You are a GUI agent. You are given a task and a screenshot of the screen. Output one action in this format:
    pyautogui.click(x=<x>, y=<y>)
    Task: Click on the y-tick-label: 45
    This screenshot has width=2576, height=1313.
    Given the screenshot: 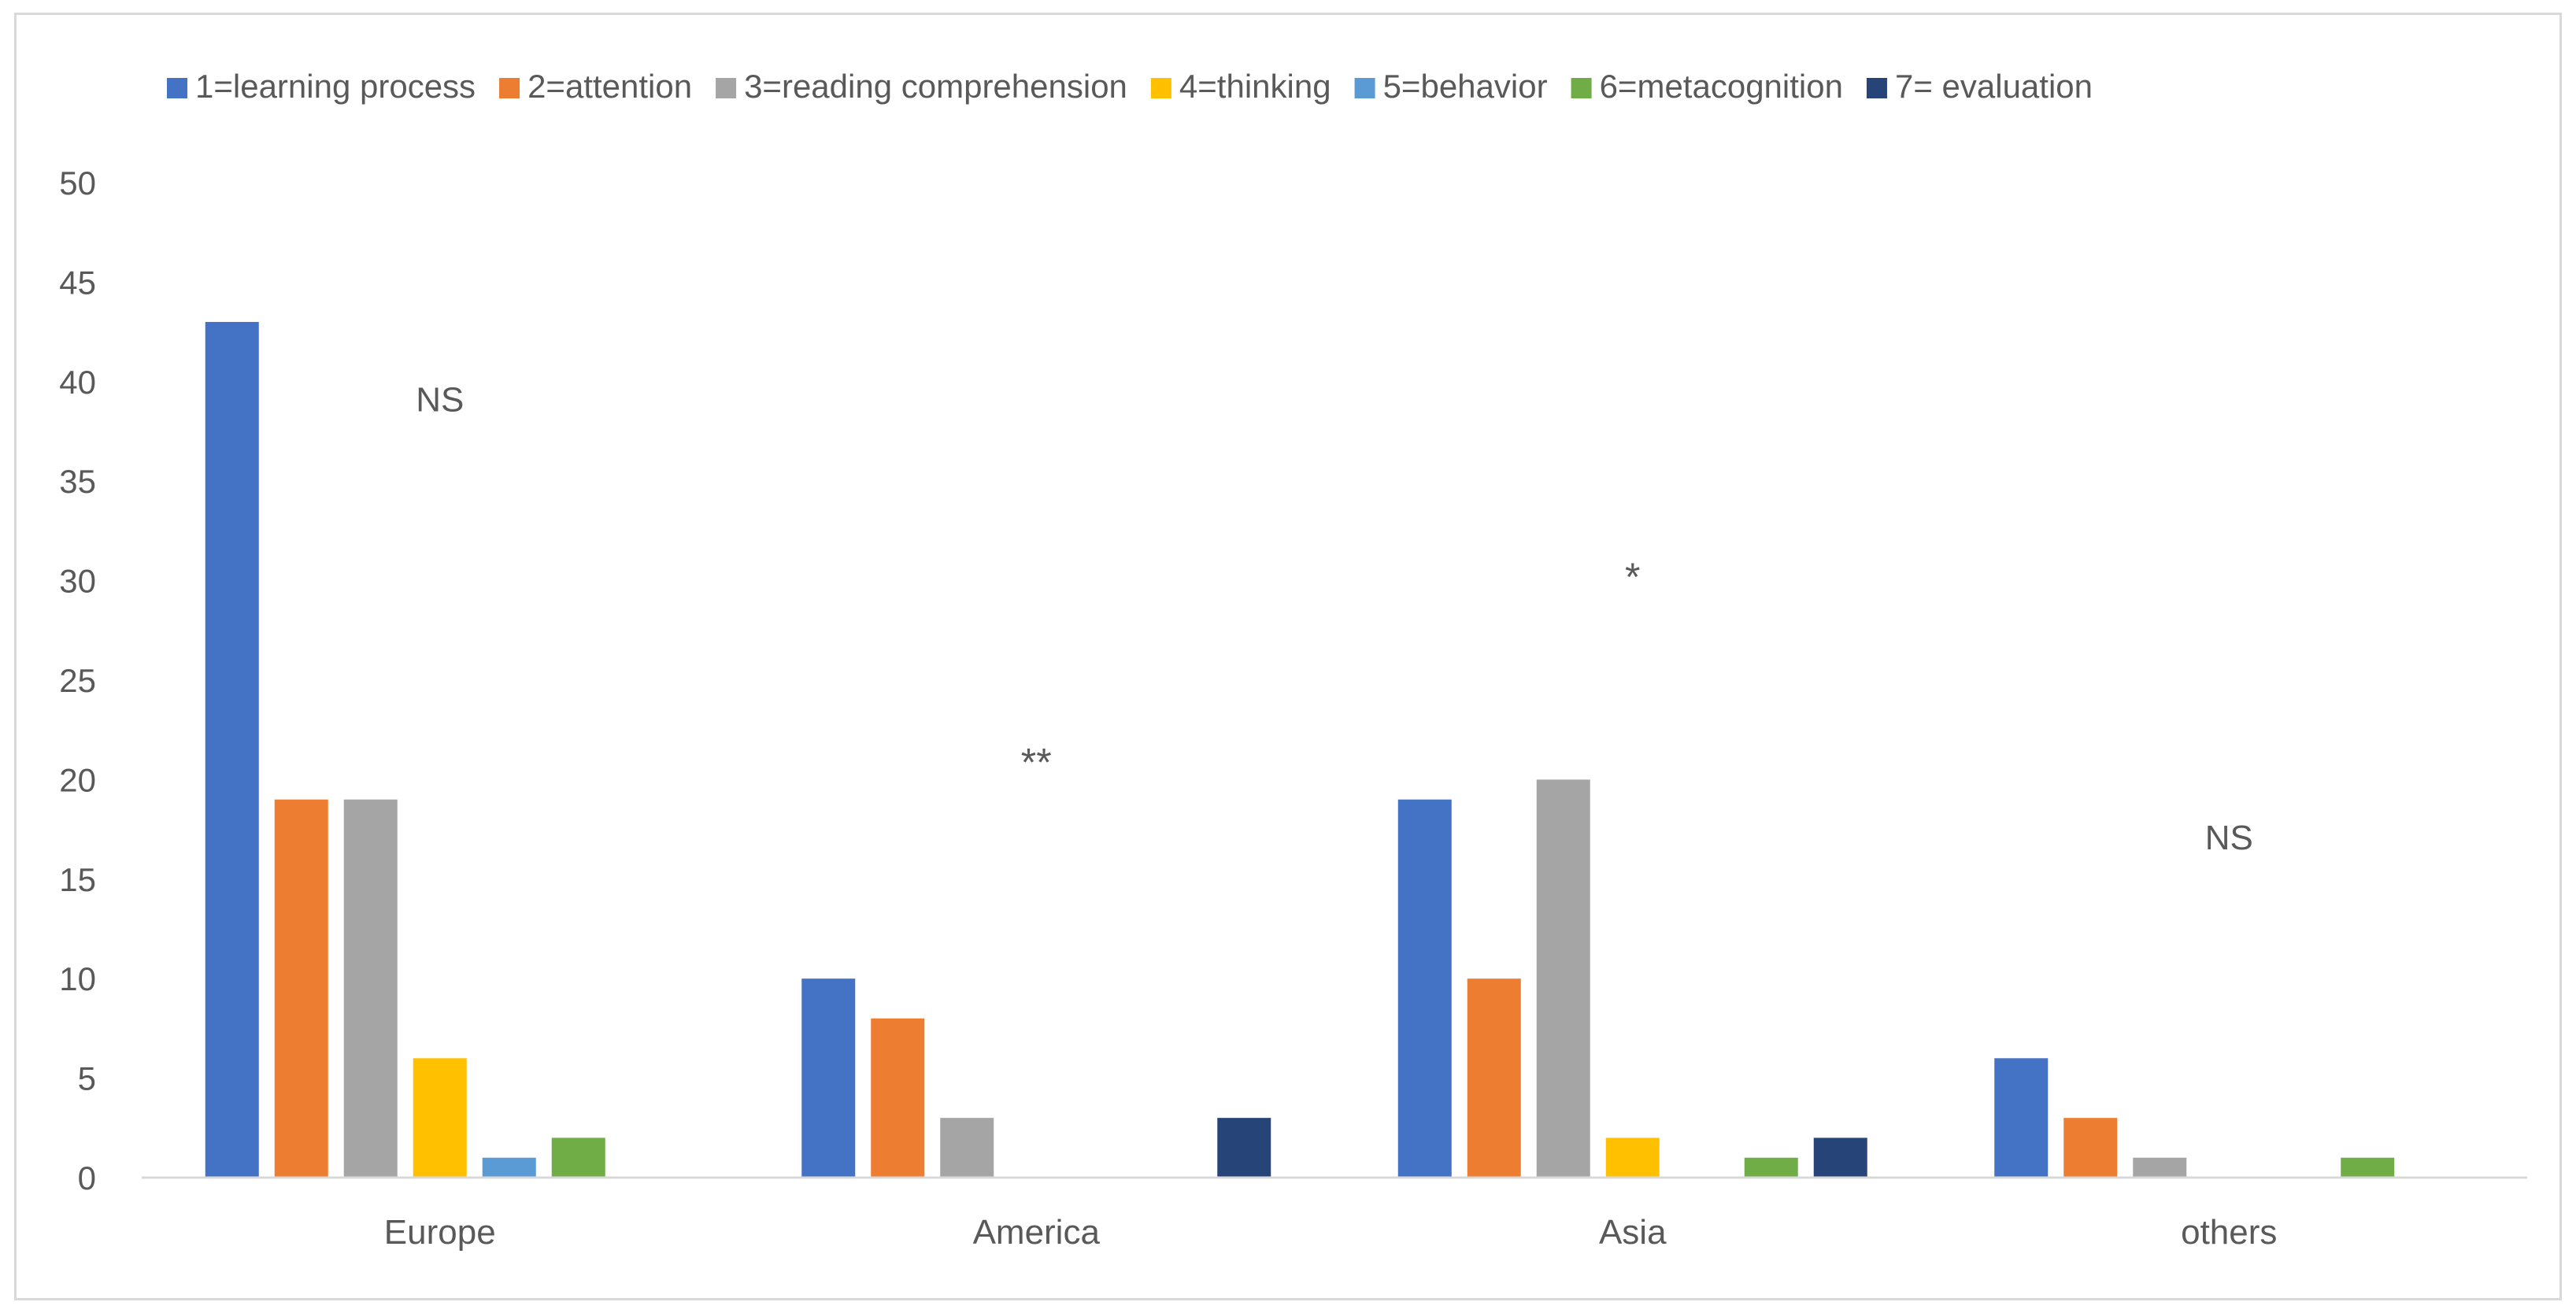 What is the action you would take?
    pyautogui.click(x=77, y=282)
    